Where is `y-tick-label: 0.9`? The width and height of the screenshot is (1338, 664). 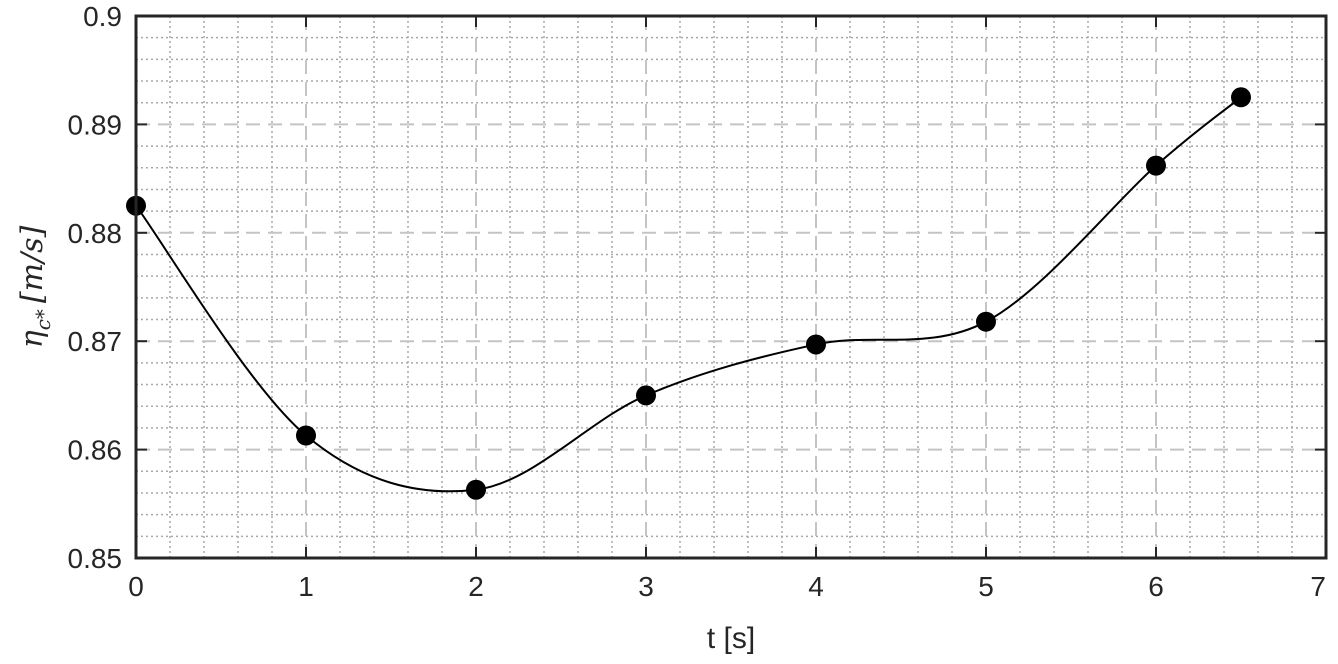 y-tick-label: 0.9 is located at coordinates (102, 16).